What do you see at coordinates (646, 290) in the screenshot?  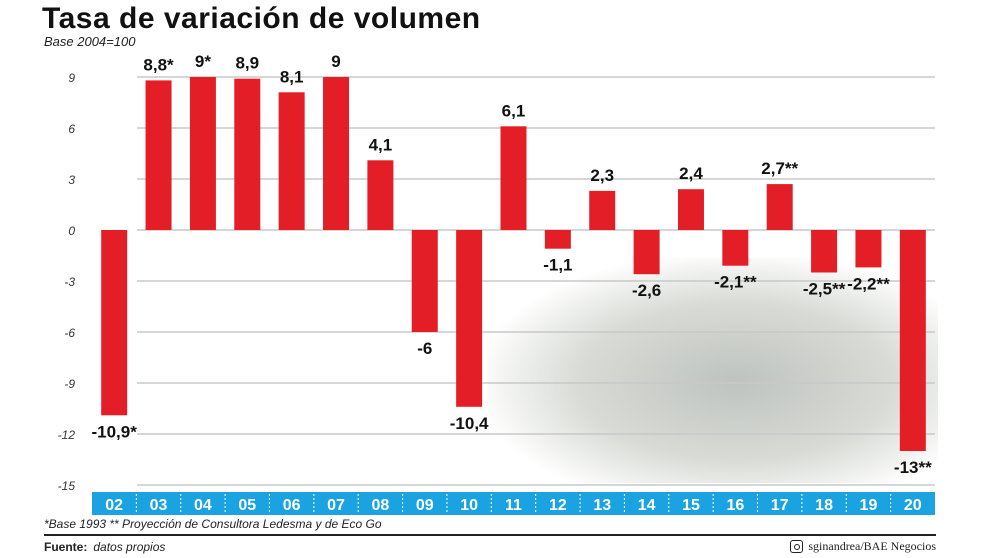 I see `data-label: -2,6` at bounding box center [646, 290].